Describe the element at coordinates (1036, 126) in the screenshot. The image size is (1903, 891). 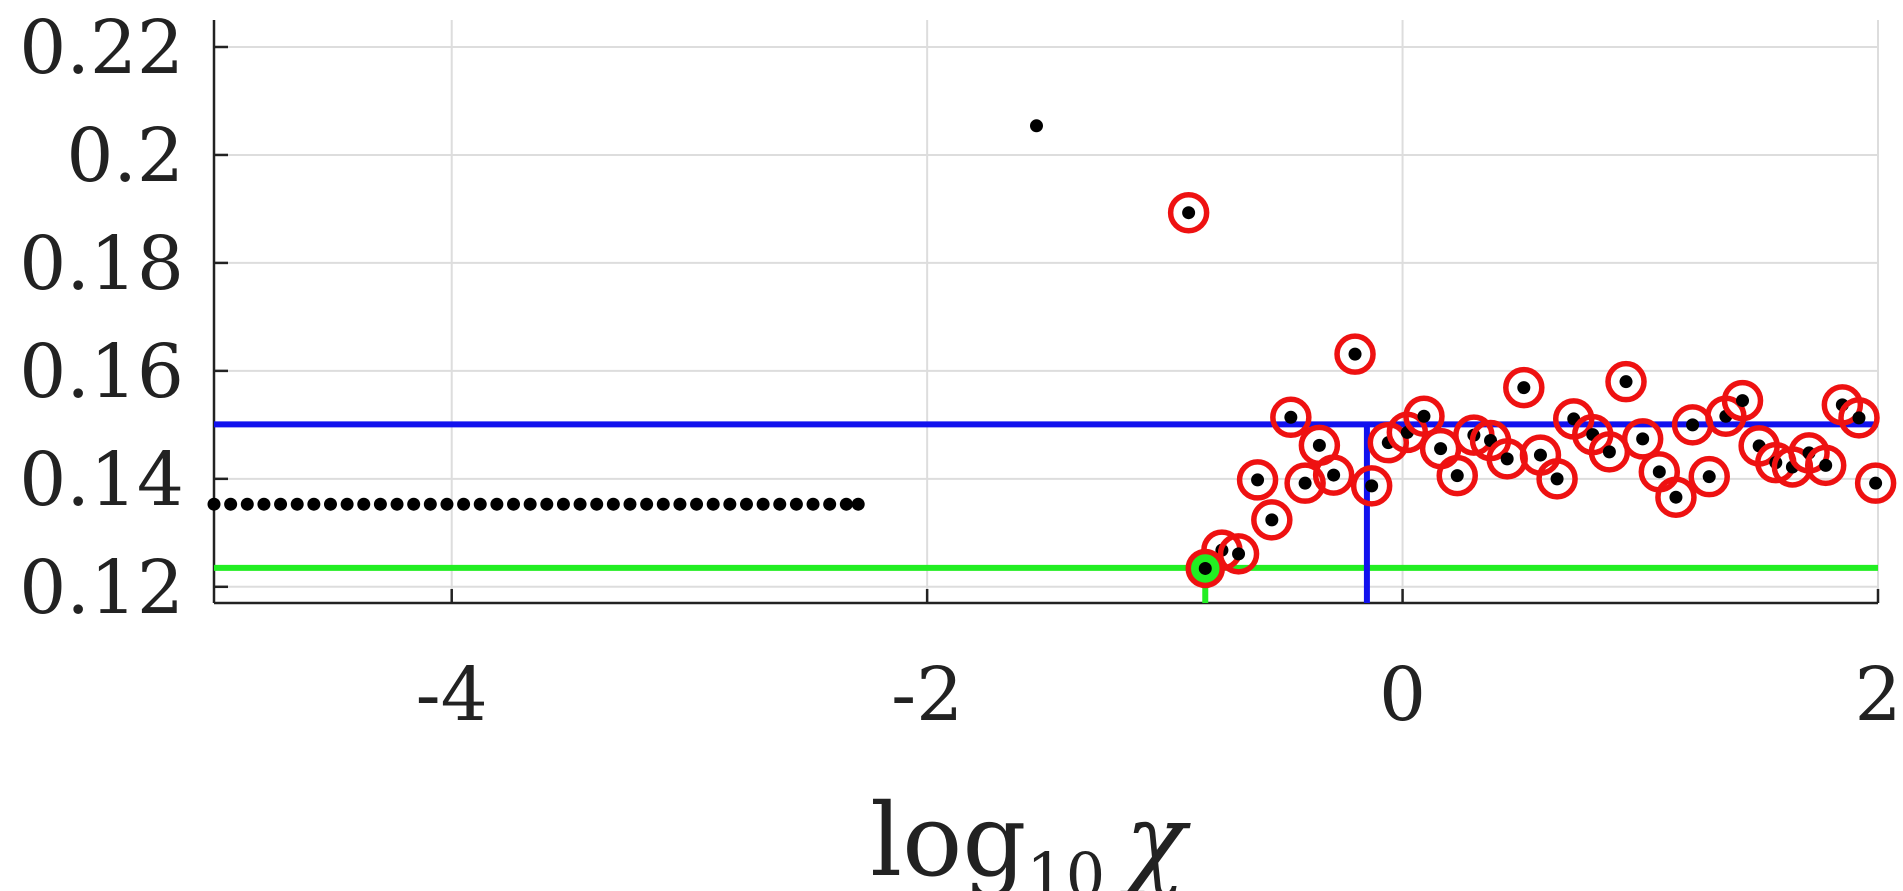
I see `uncircled-point` at that location.